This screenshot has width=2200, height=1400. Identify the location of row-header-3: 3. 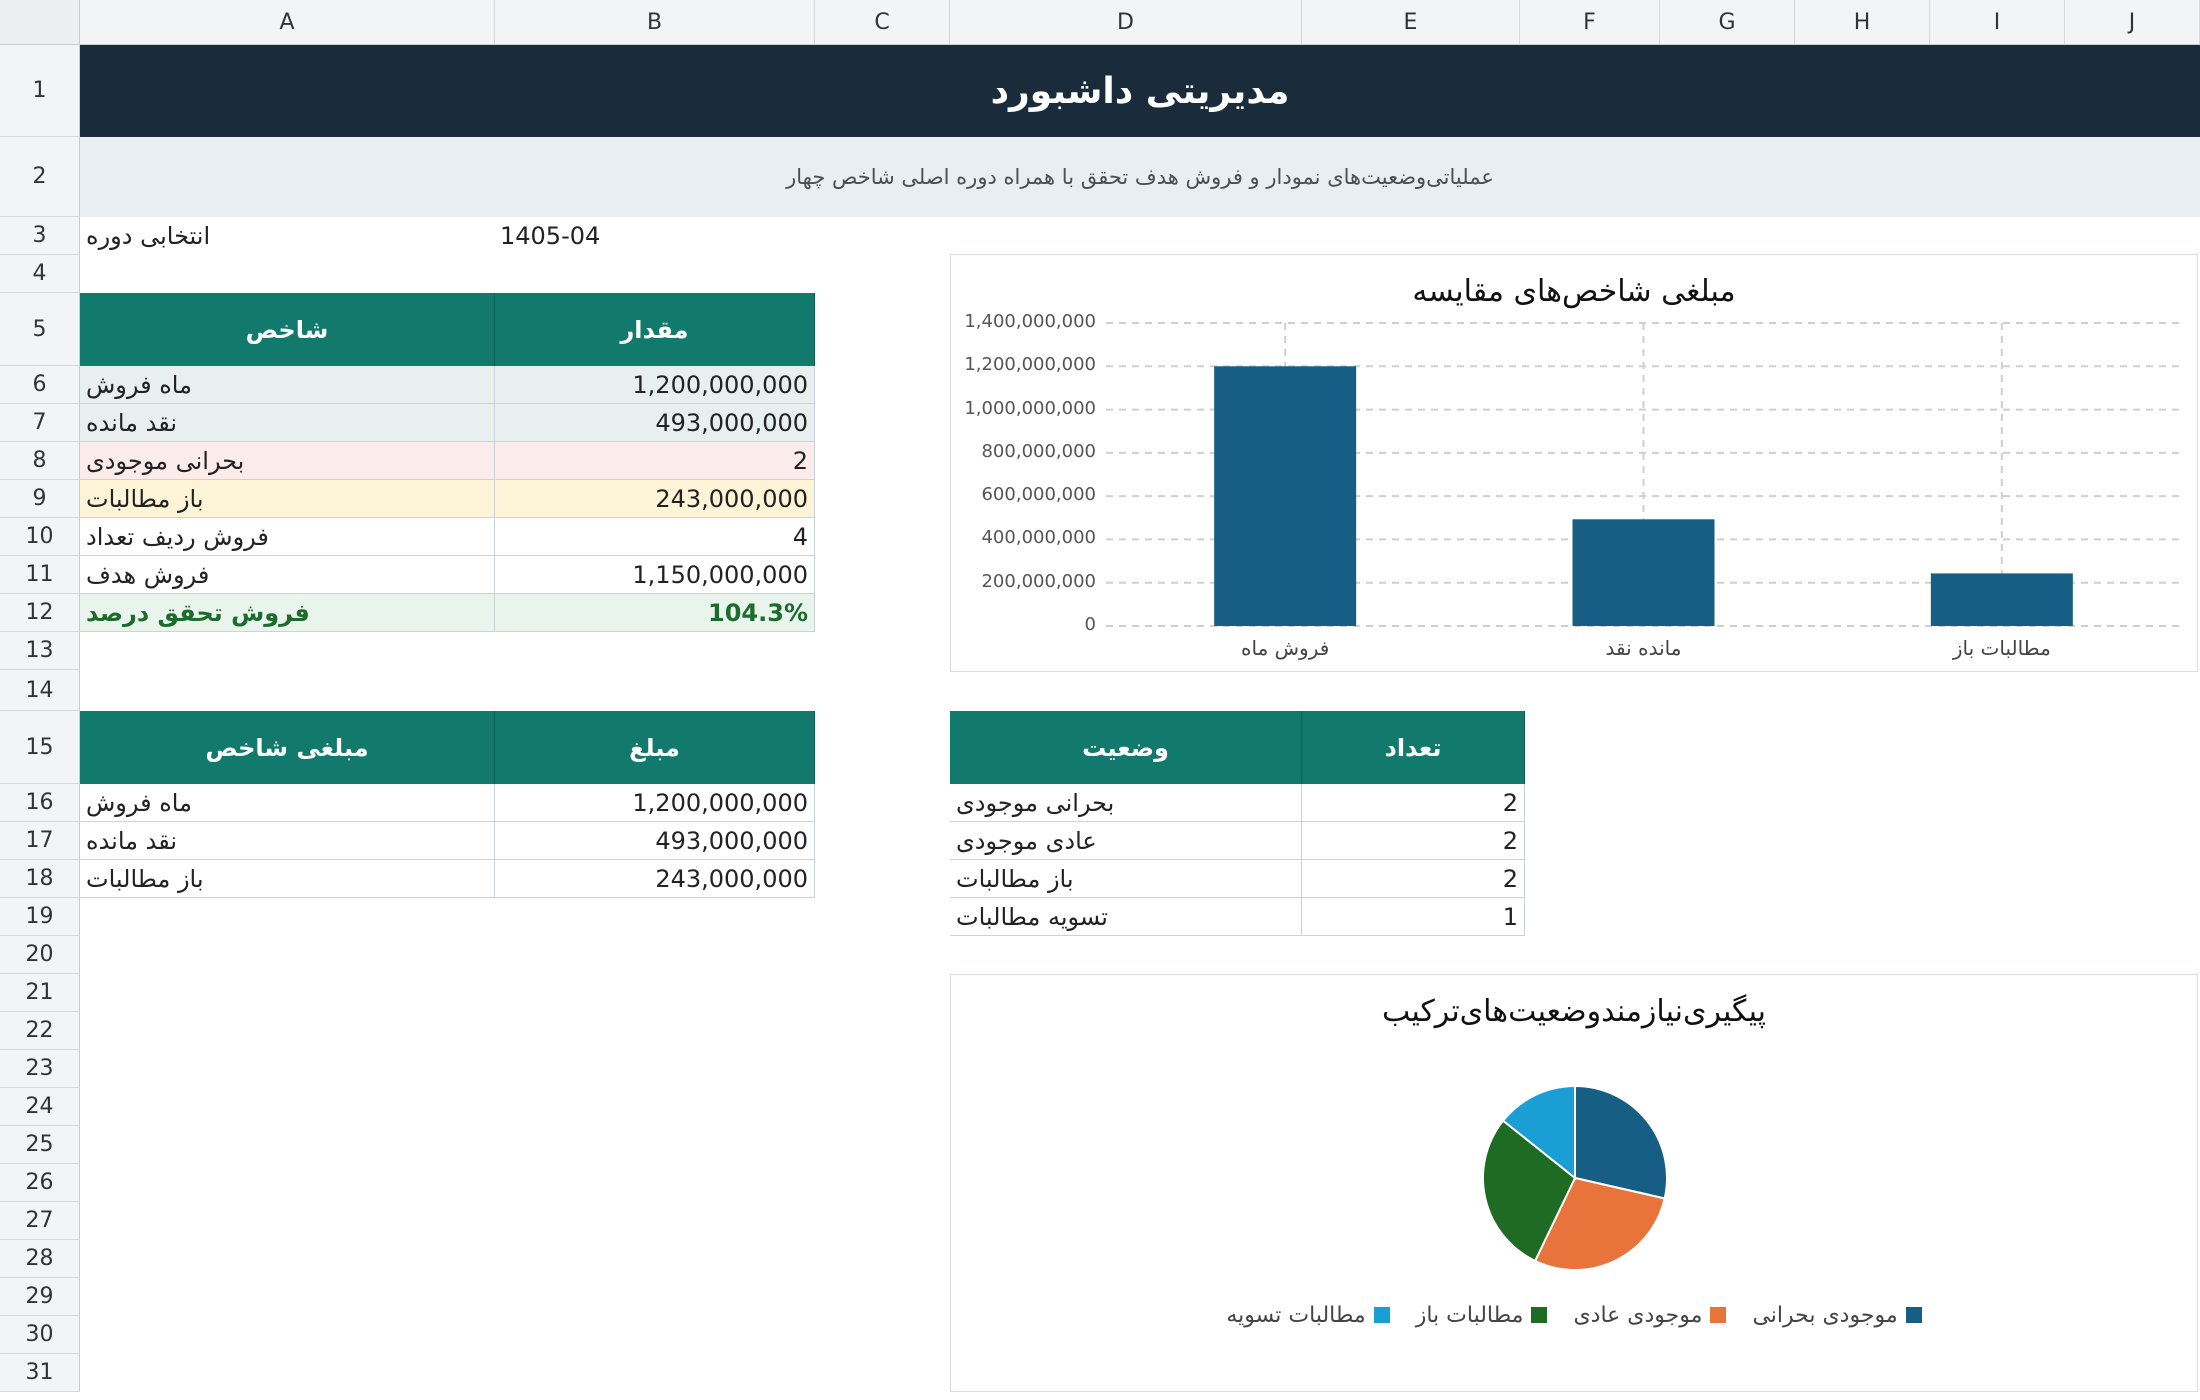
(40, 236).